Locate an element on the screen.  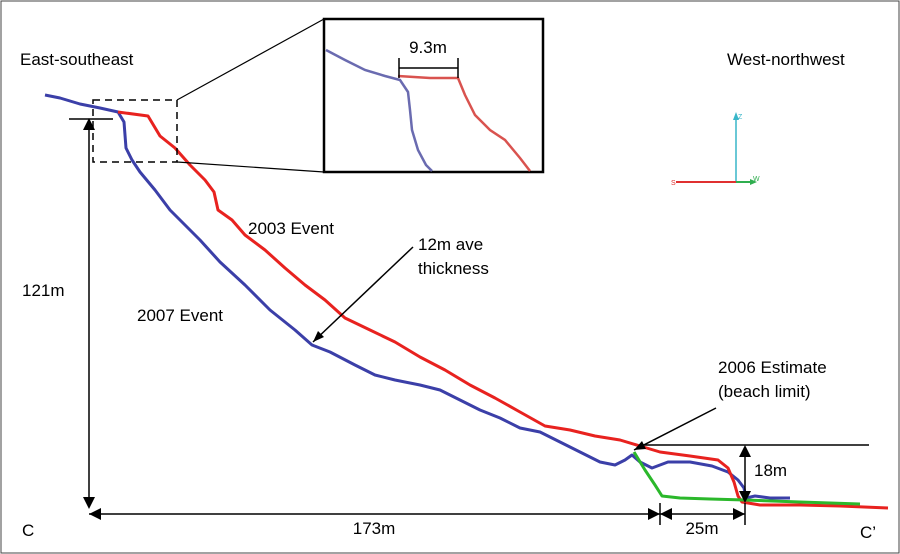
beach-width-right-arrowhead is located at coordinates (739, 514).